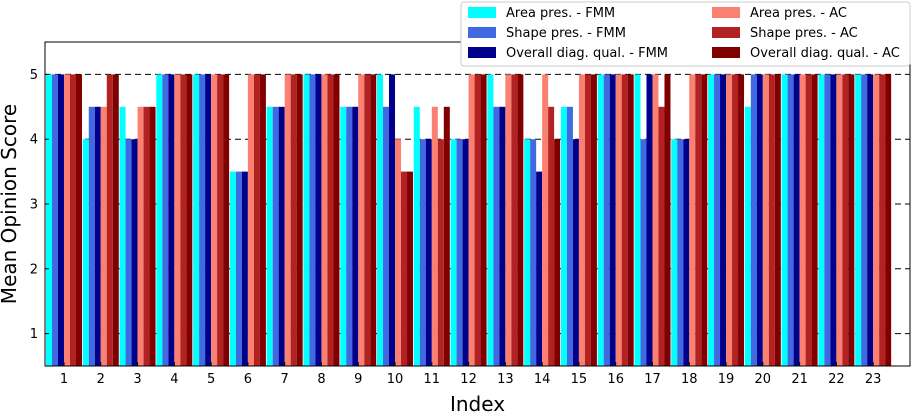  What do you see at coordinates (64, 379) in the screenshot?
I see `x-tick-label: 1` at bounding box center [64, 379].